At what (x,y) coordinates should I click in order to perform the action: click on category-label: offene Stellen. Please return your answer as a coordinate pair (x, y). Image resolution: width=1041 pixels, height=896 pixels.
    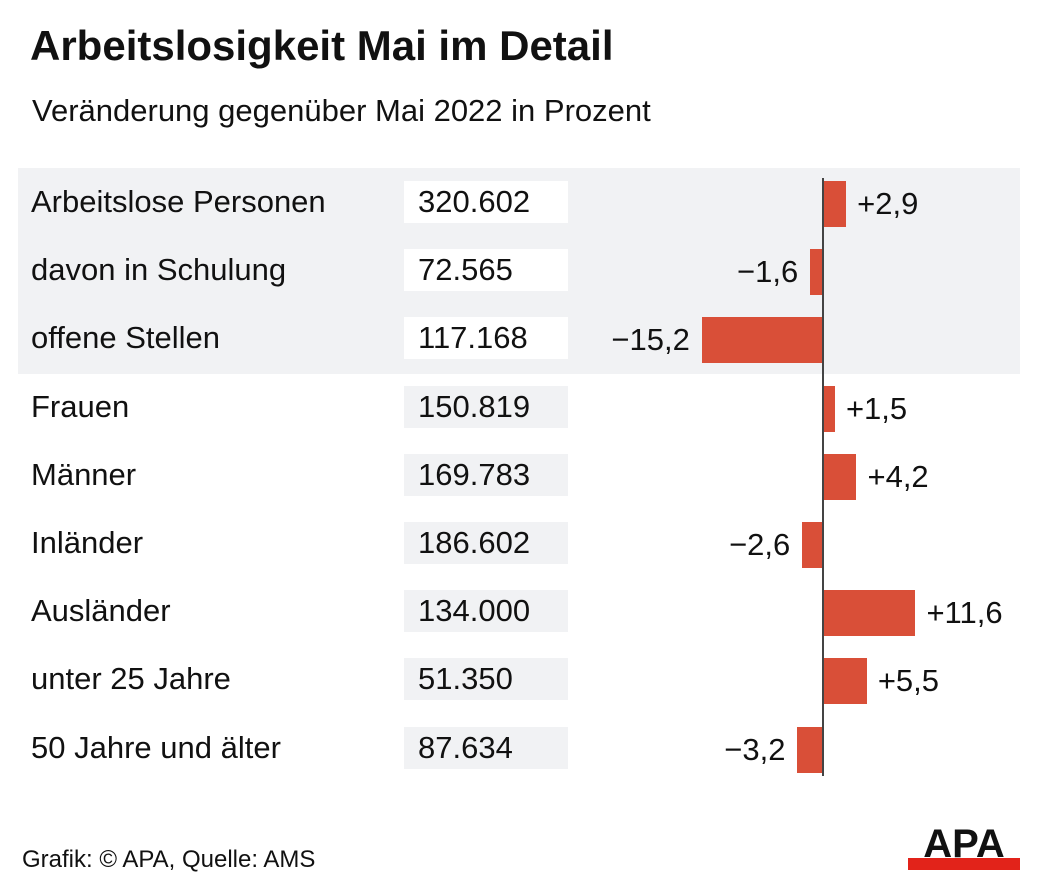
    Looking at the image, I should click on (126, 338).